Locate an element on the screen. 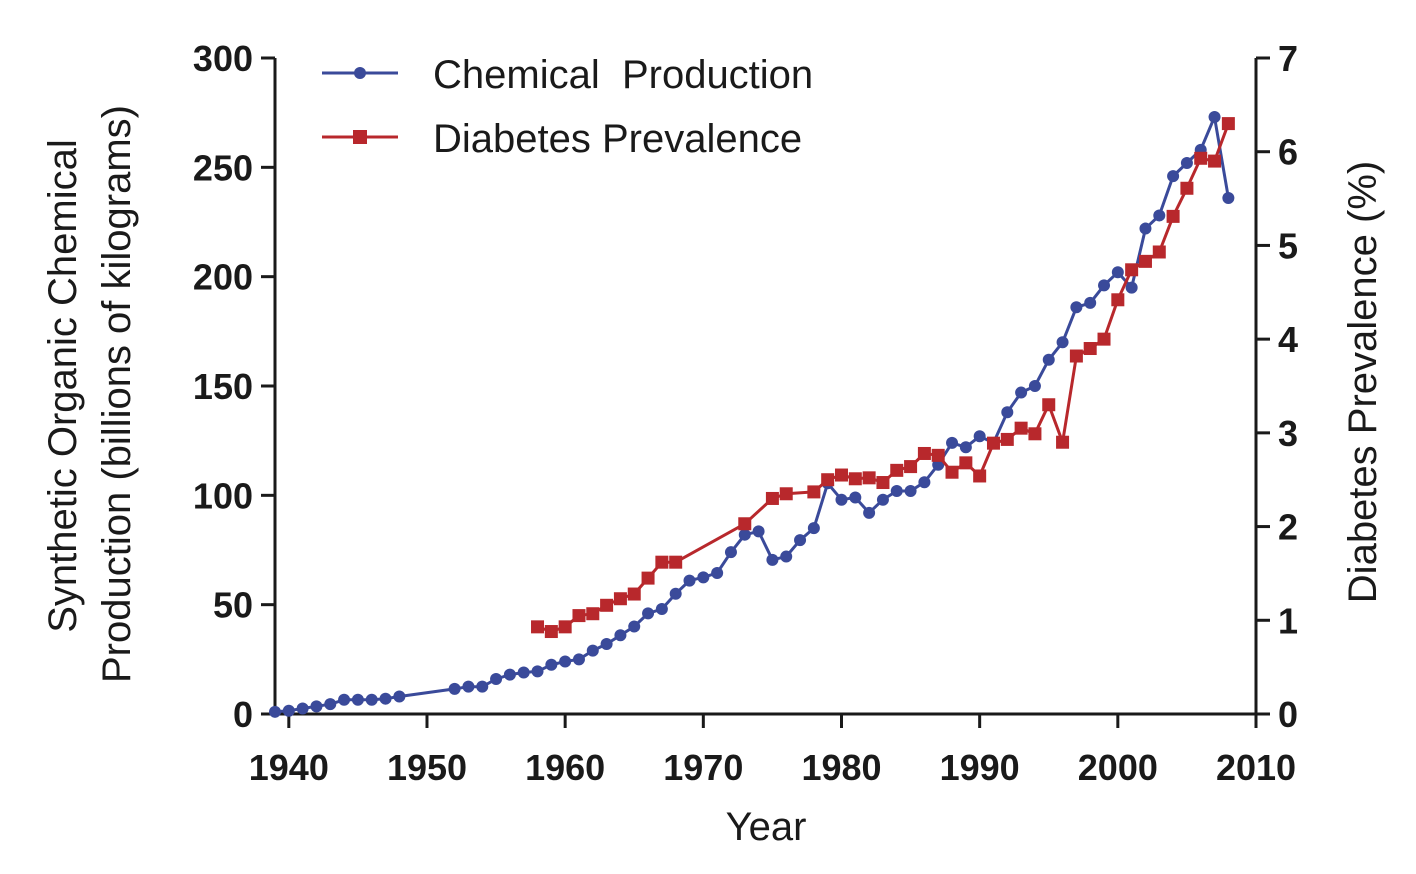 This screenshot has height=874, width=1416. legend-item-diabetes: Diabetes Prevalence is located at coordinates (562, 139).